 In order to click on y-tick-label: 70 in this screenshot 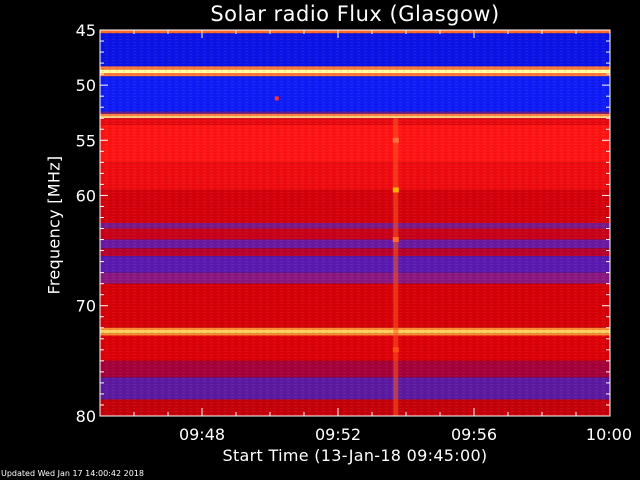, I will do `click(86, 306)`.